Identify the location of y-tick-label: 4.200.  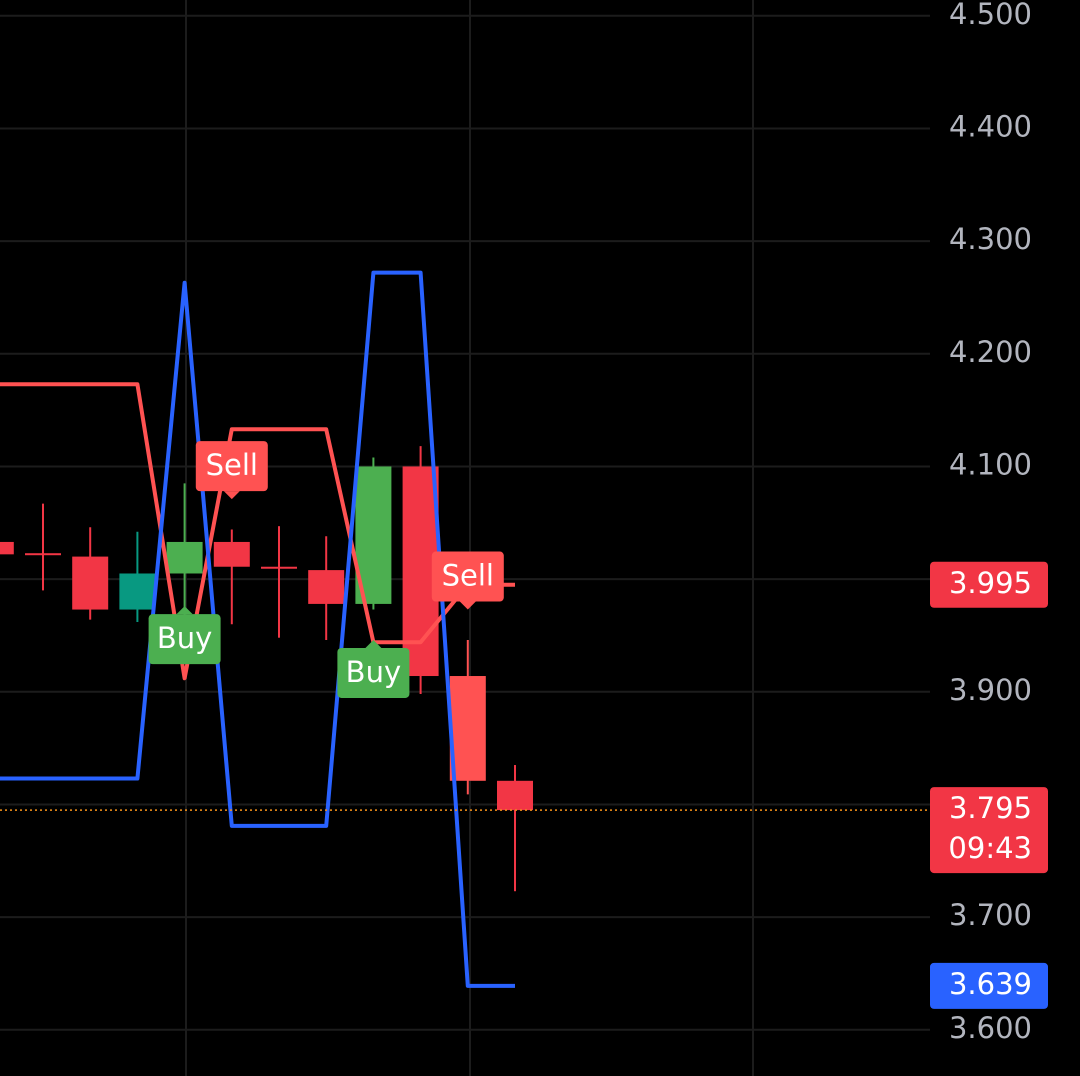
(990, 352).